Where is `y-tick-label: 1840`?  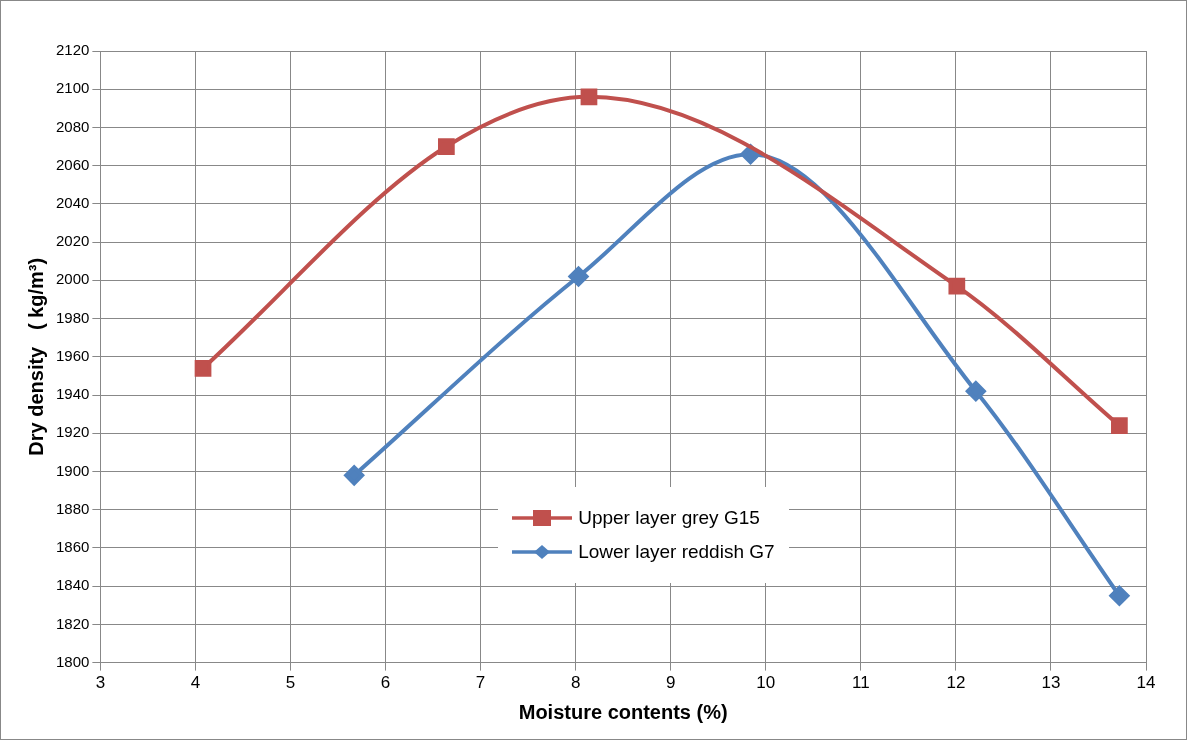
y-tick-label: 1840 is located at coordinates (72, 585).